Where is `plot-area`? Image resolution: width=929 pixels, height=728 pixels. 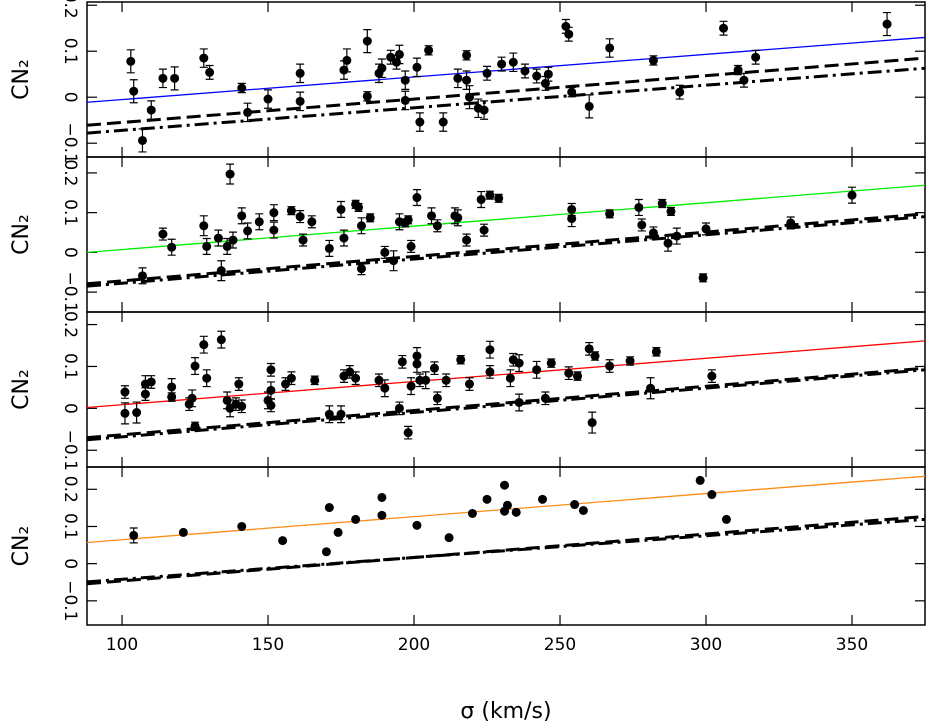 plot-area is located at coordinates (506, 386).